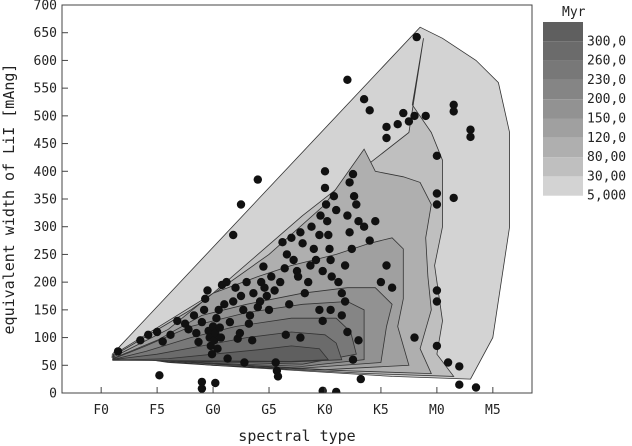  Describe the element at coordinates (45, 144) in the screenshot. I see `y-tick-label: 450` at that location.